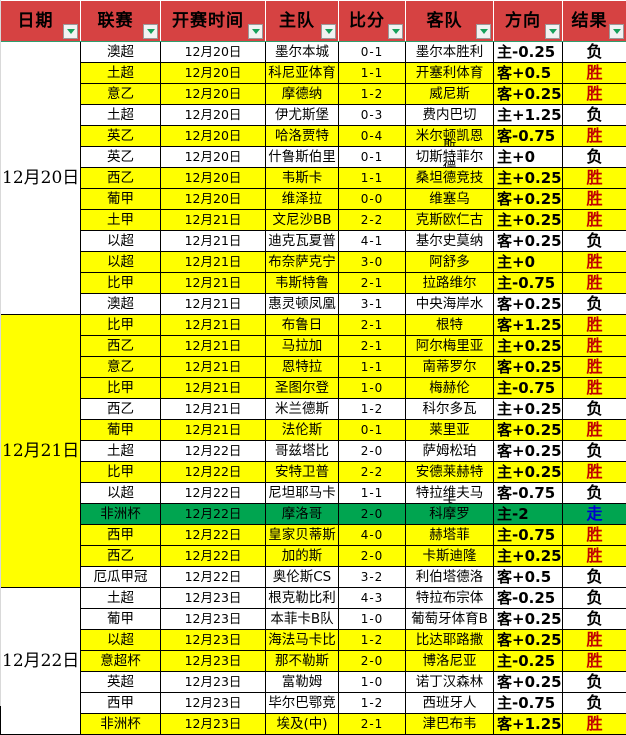  What do you see at coordinates (528, 73) in the screenshot?
I see `cell-direction: 客+0.5` at bounding box center [528, 73].